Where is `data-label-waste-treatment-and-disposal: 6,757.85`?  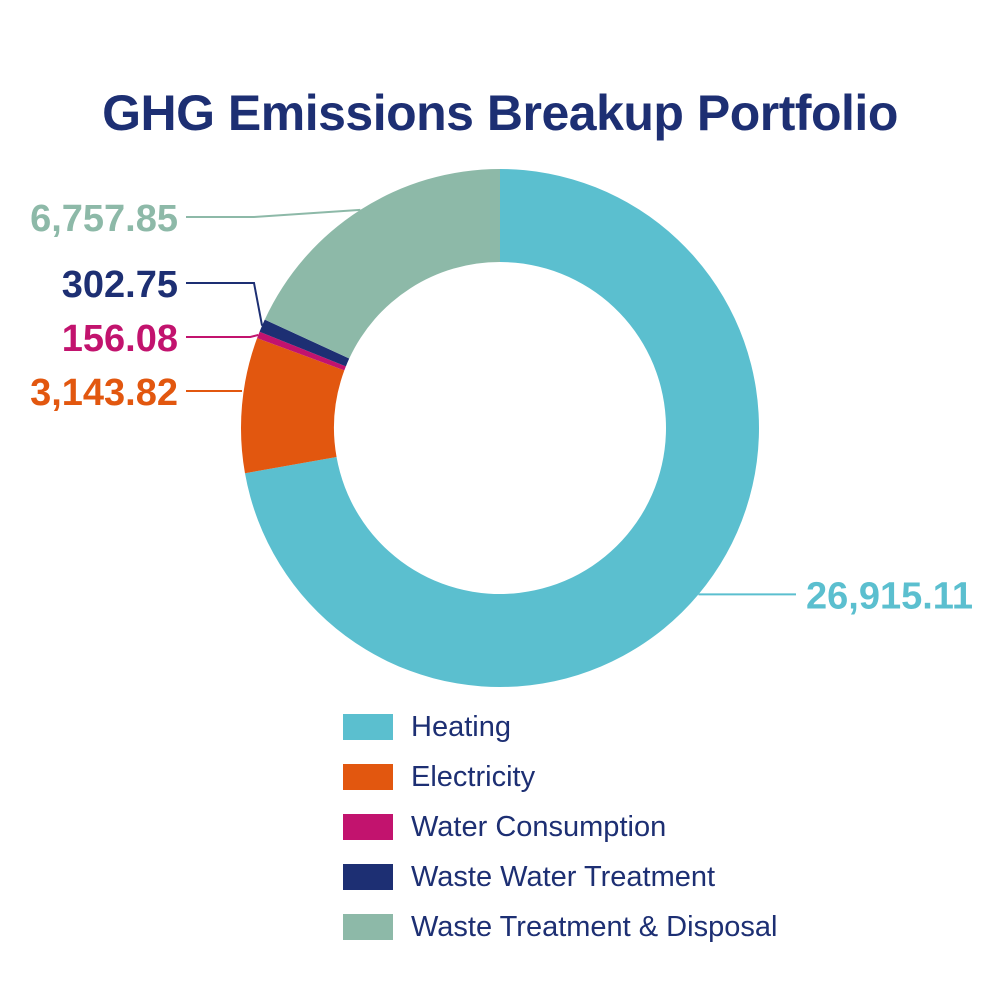
data-label-waste-treatment-and-disposal: 6,757.85 is located at coordinates (104, 219).